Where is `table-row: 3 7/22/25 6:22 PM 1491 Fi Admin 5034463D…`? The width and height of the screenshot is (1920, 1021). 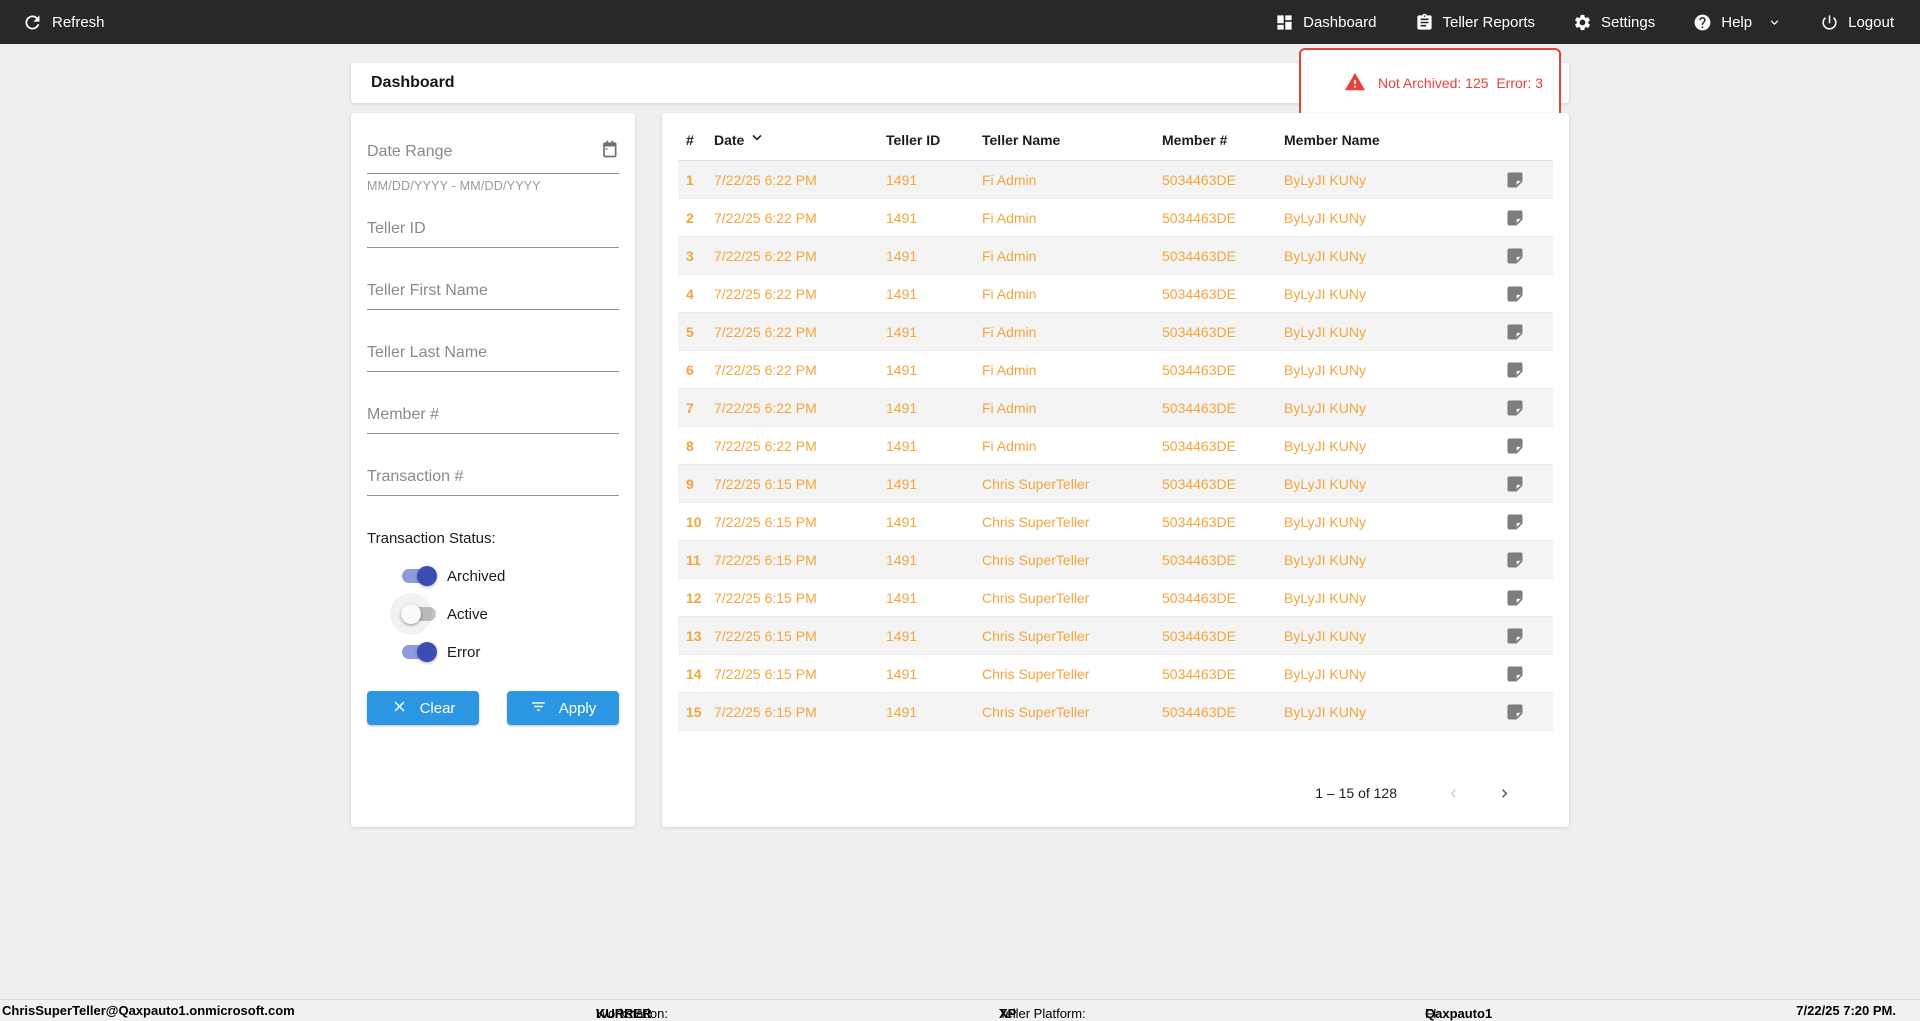 table-row: 3 7/22/25 6:22 PM 1491 Fi Admin 5034463D… is located at coordinates (1115, 256).